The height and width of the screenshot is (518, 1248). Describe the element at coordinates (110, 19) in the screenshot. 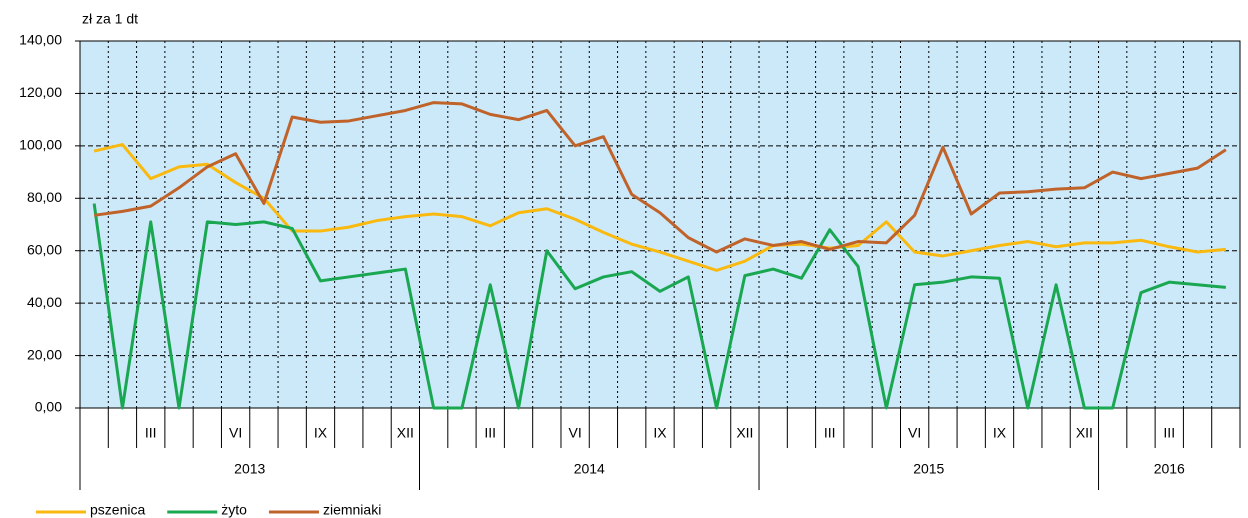

I see `y-axis-label: zł za 1 dt` at that location.